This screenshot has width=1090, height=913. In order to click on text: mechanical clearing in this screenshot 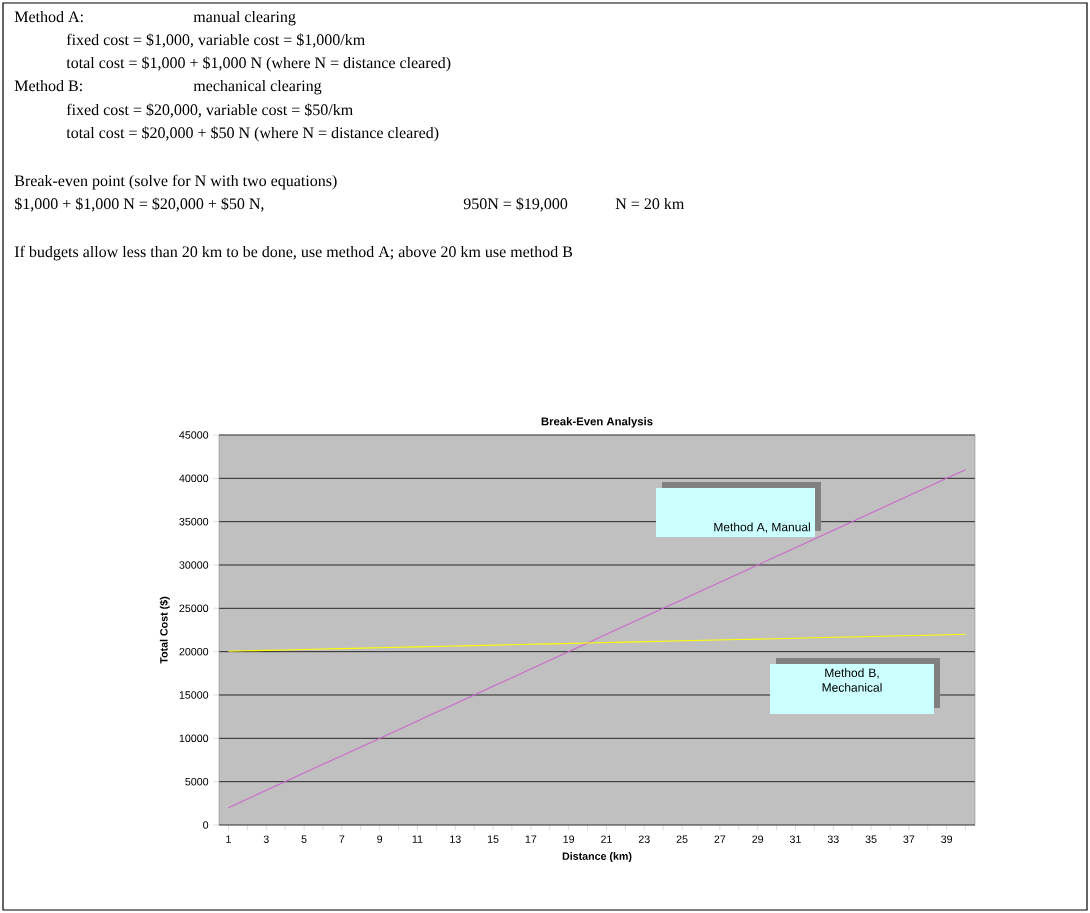, I will do `click(257, 87)`.